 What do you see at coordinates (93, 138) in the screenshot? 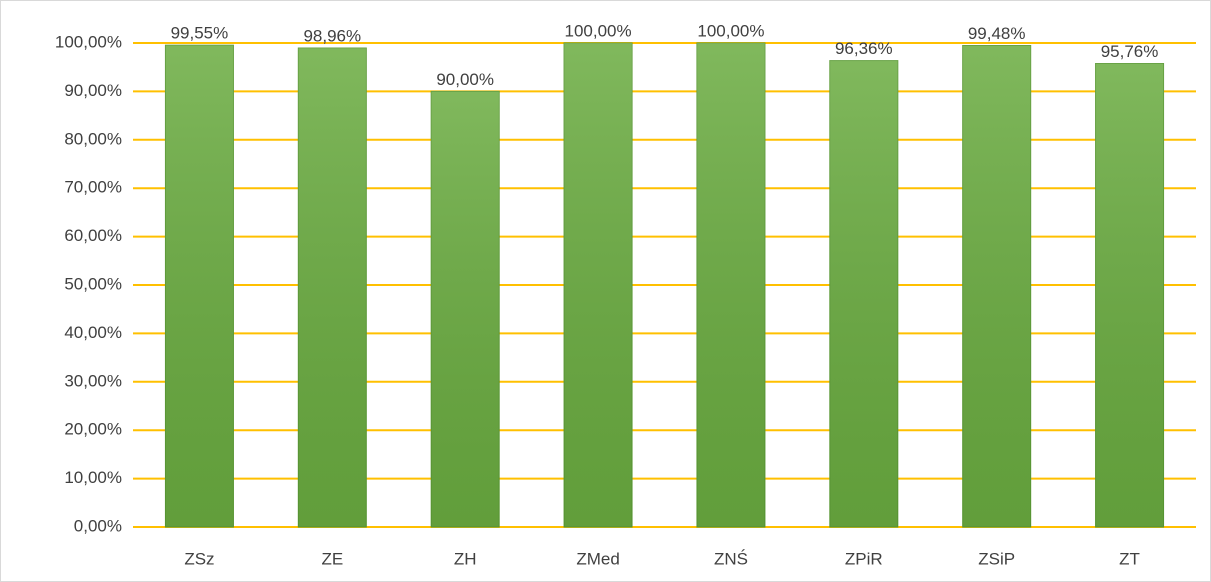
I see `y-tick-label: 80,00%` at bounding box center [93, 138].